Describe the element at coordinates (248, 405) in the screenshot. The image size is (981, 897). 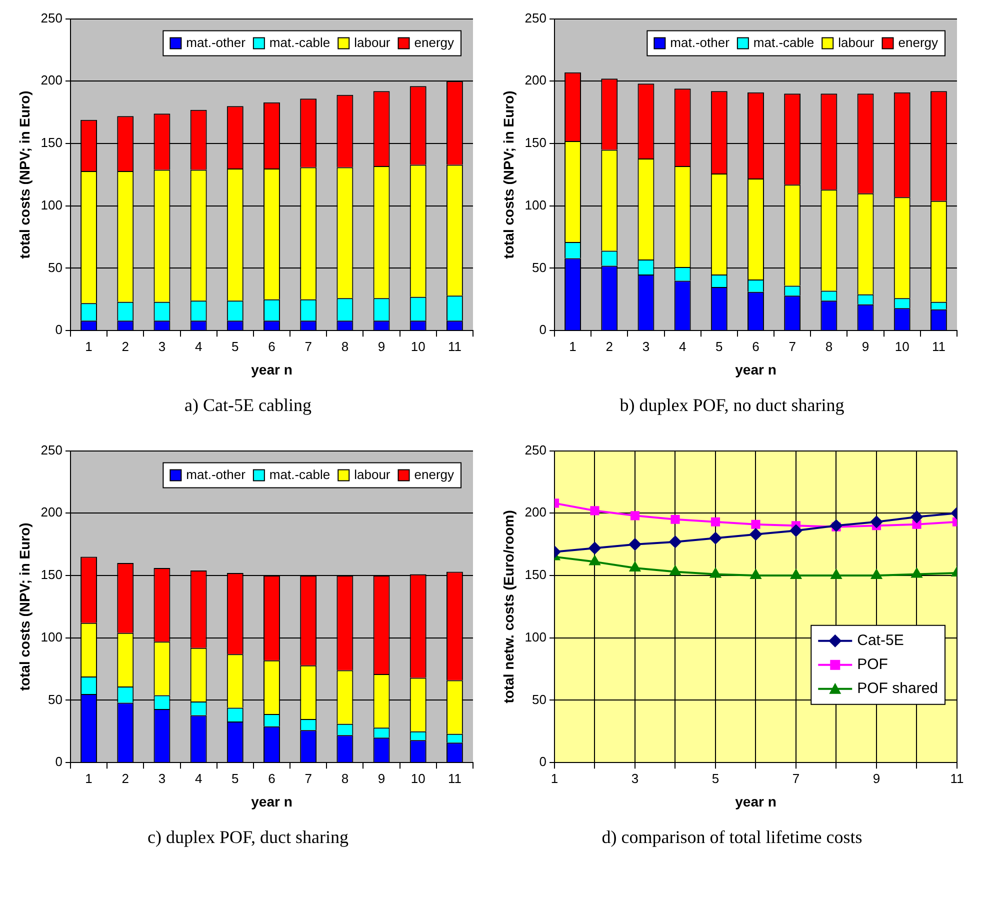
I see `text: a) Cat-5E cabling` at that location.